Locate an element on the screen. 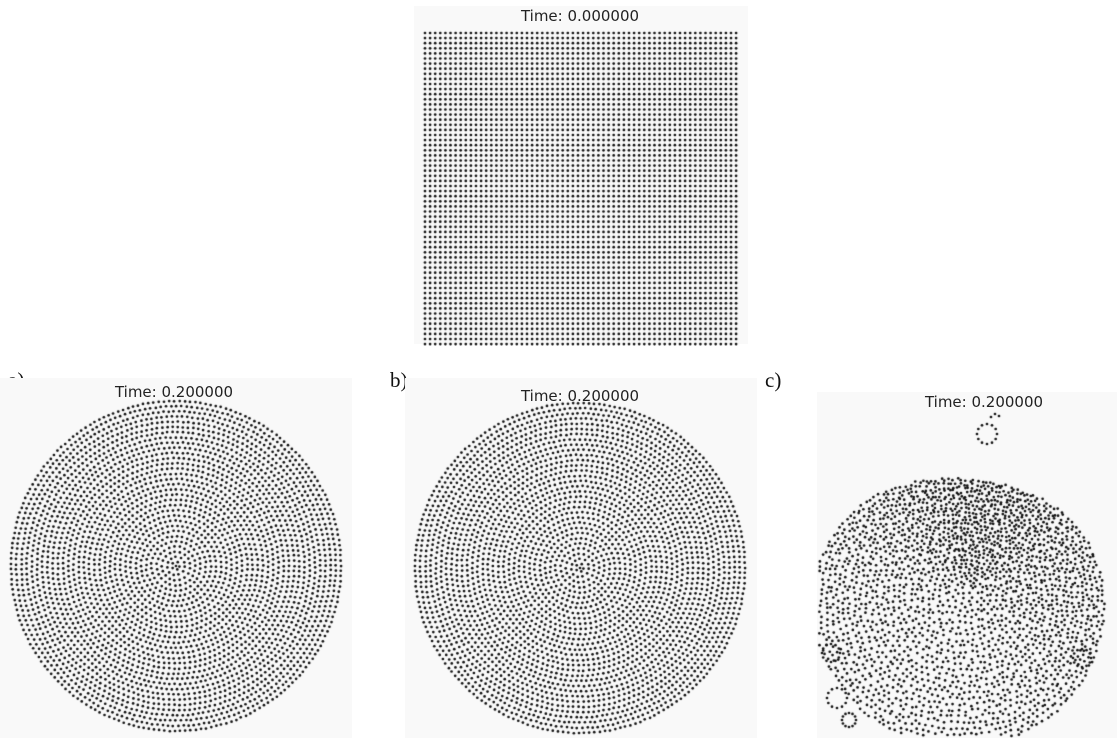  panel-c-time-label: Time: 0.200000 is located at coordinates (984, 402).